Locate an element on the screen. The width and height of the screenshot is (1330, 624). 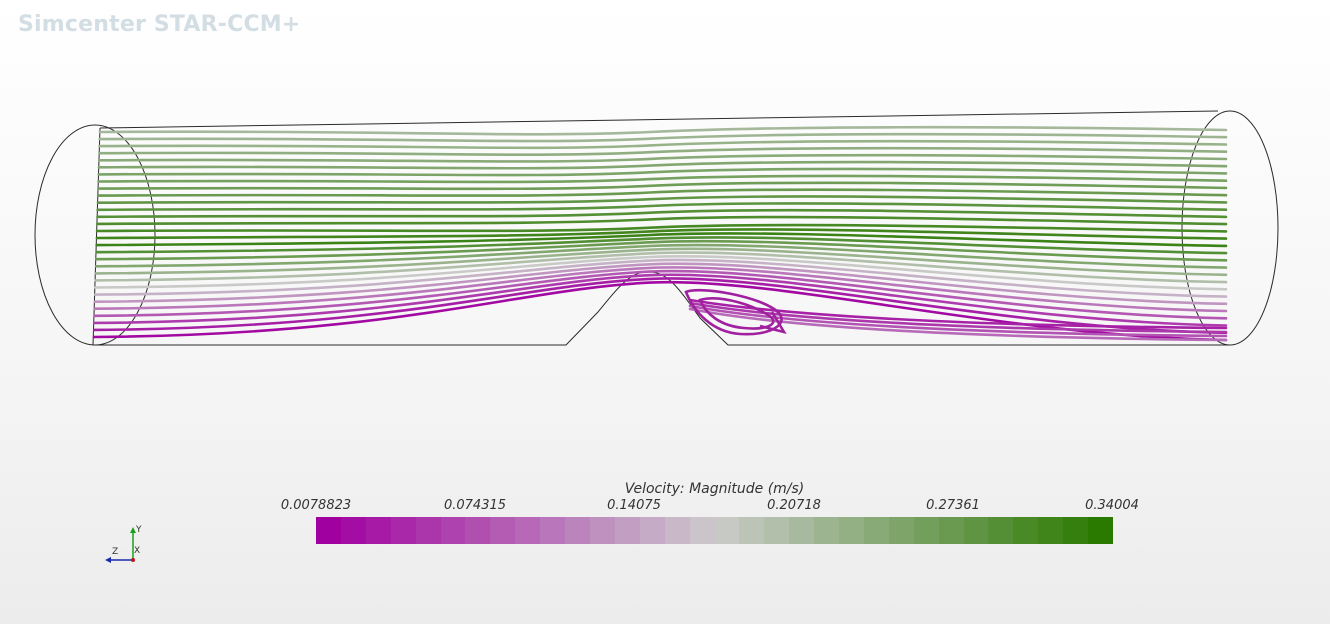
app-title: Simcenter STAR-CCM+ is located at coordinates (159, 24).